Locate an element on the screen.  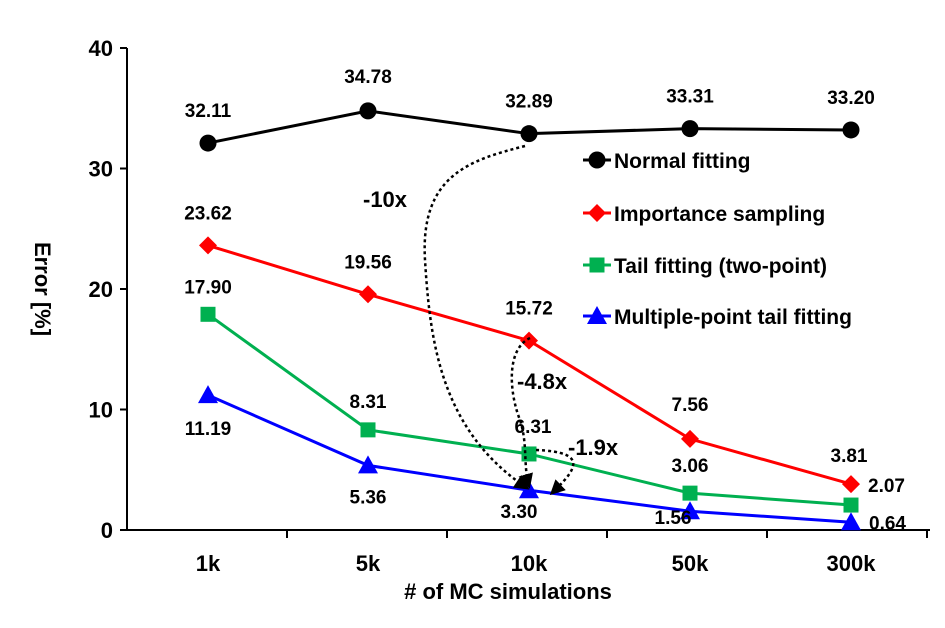
data-label: 5.36 is located at coordinates (368, 497).